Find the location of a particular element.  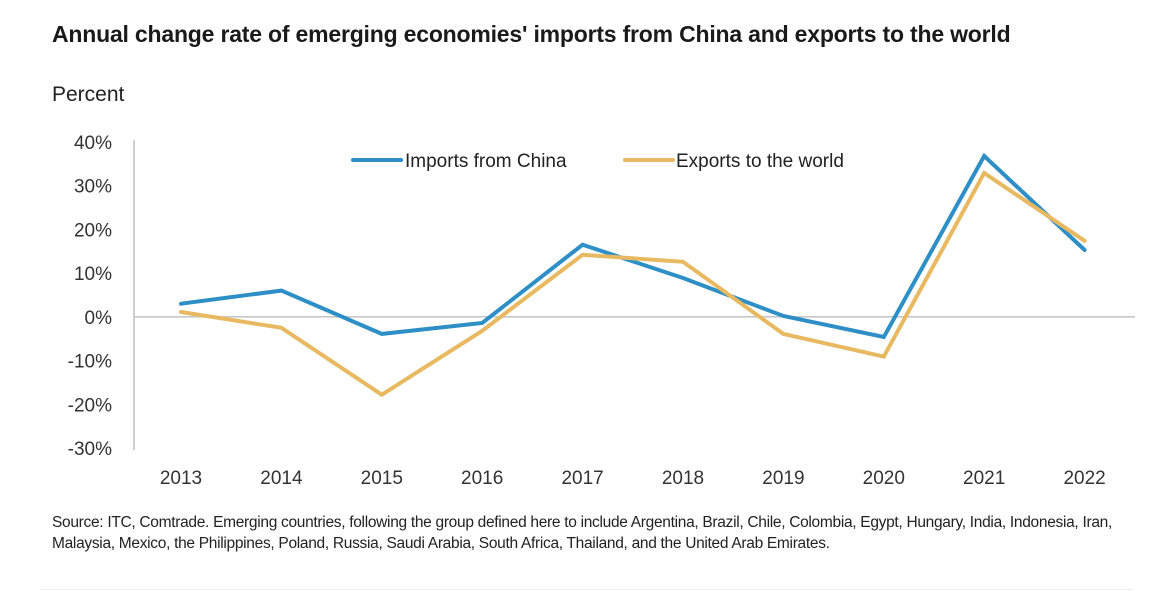

y-tick-label: 20% is located at coordinates (93, 230).